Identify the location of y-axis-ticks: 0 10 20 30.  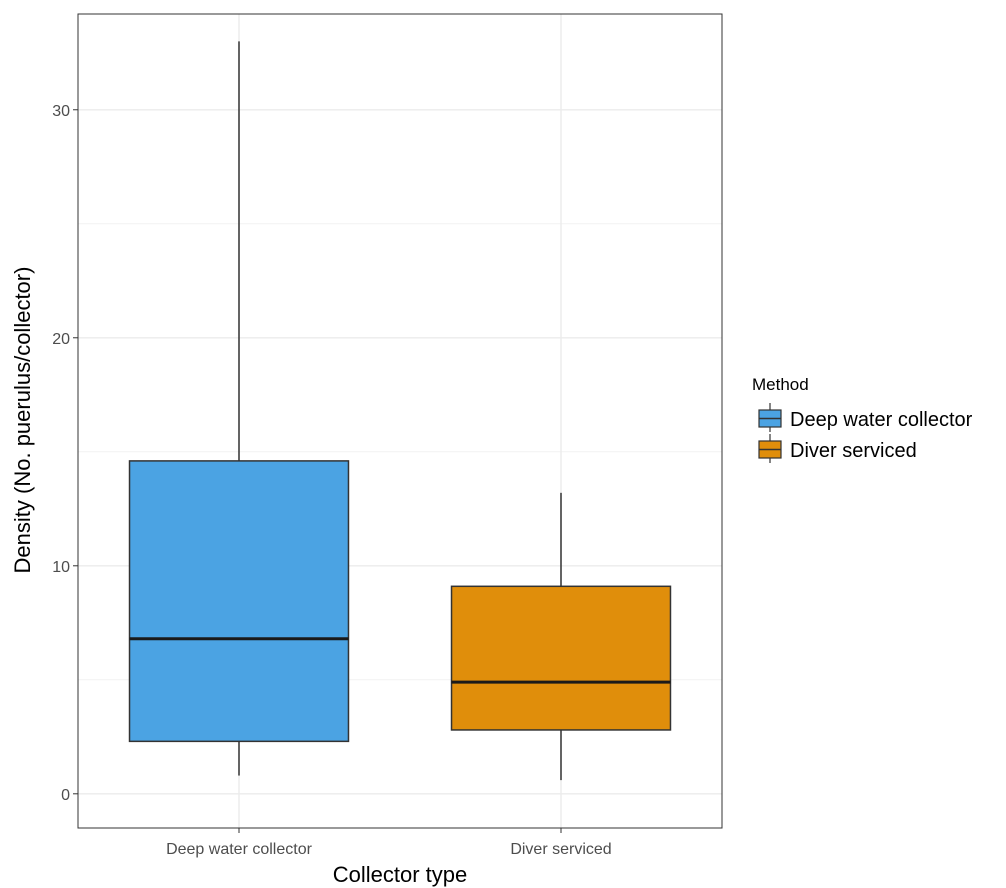
(65, 453).